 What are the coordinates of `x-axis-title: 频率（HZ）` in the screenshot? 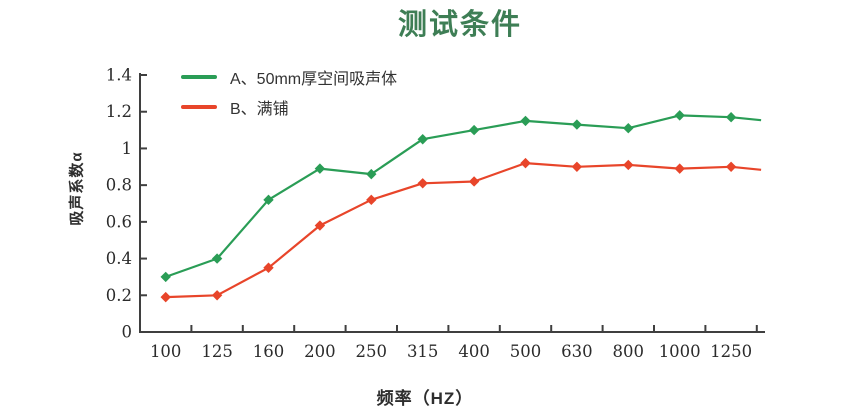 It's located at (425, 398).